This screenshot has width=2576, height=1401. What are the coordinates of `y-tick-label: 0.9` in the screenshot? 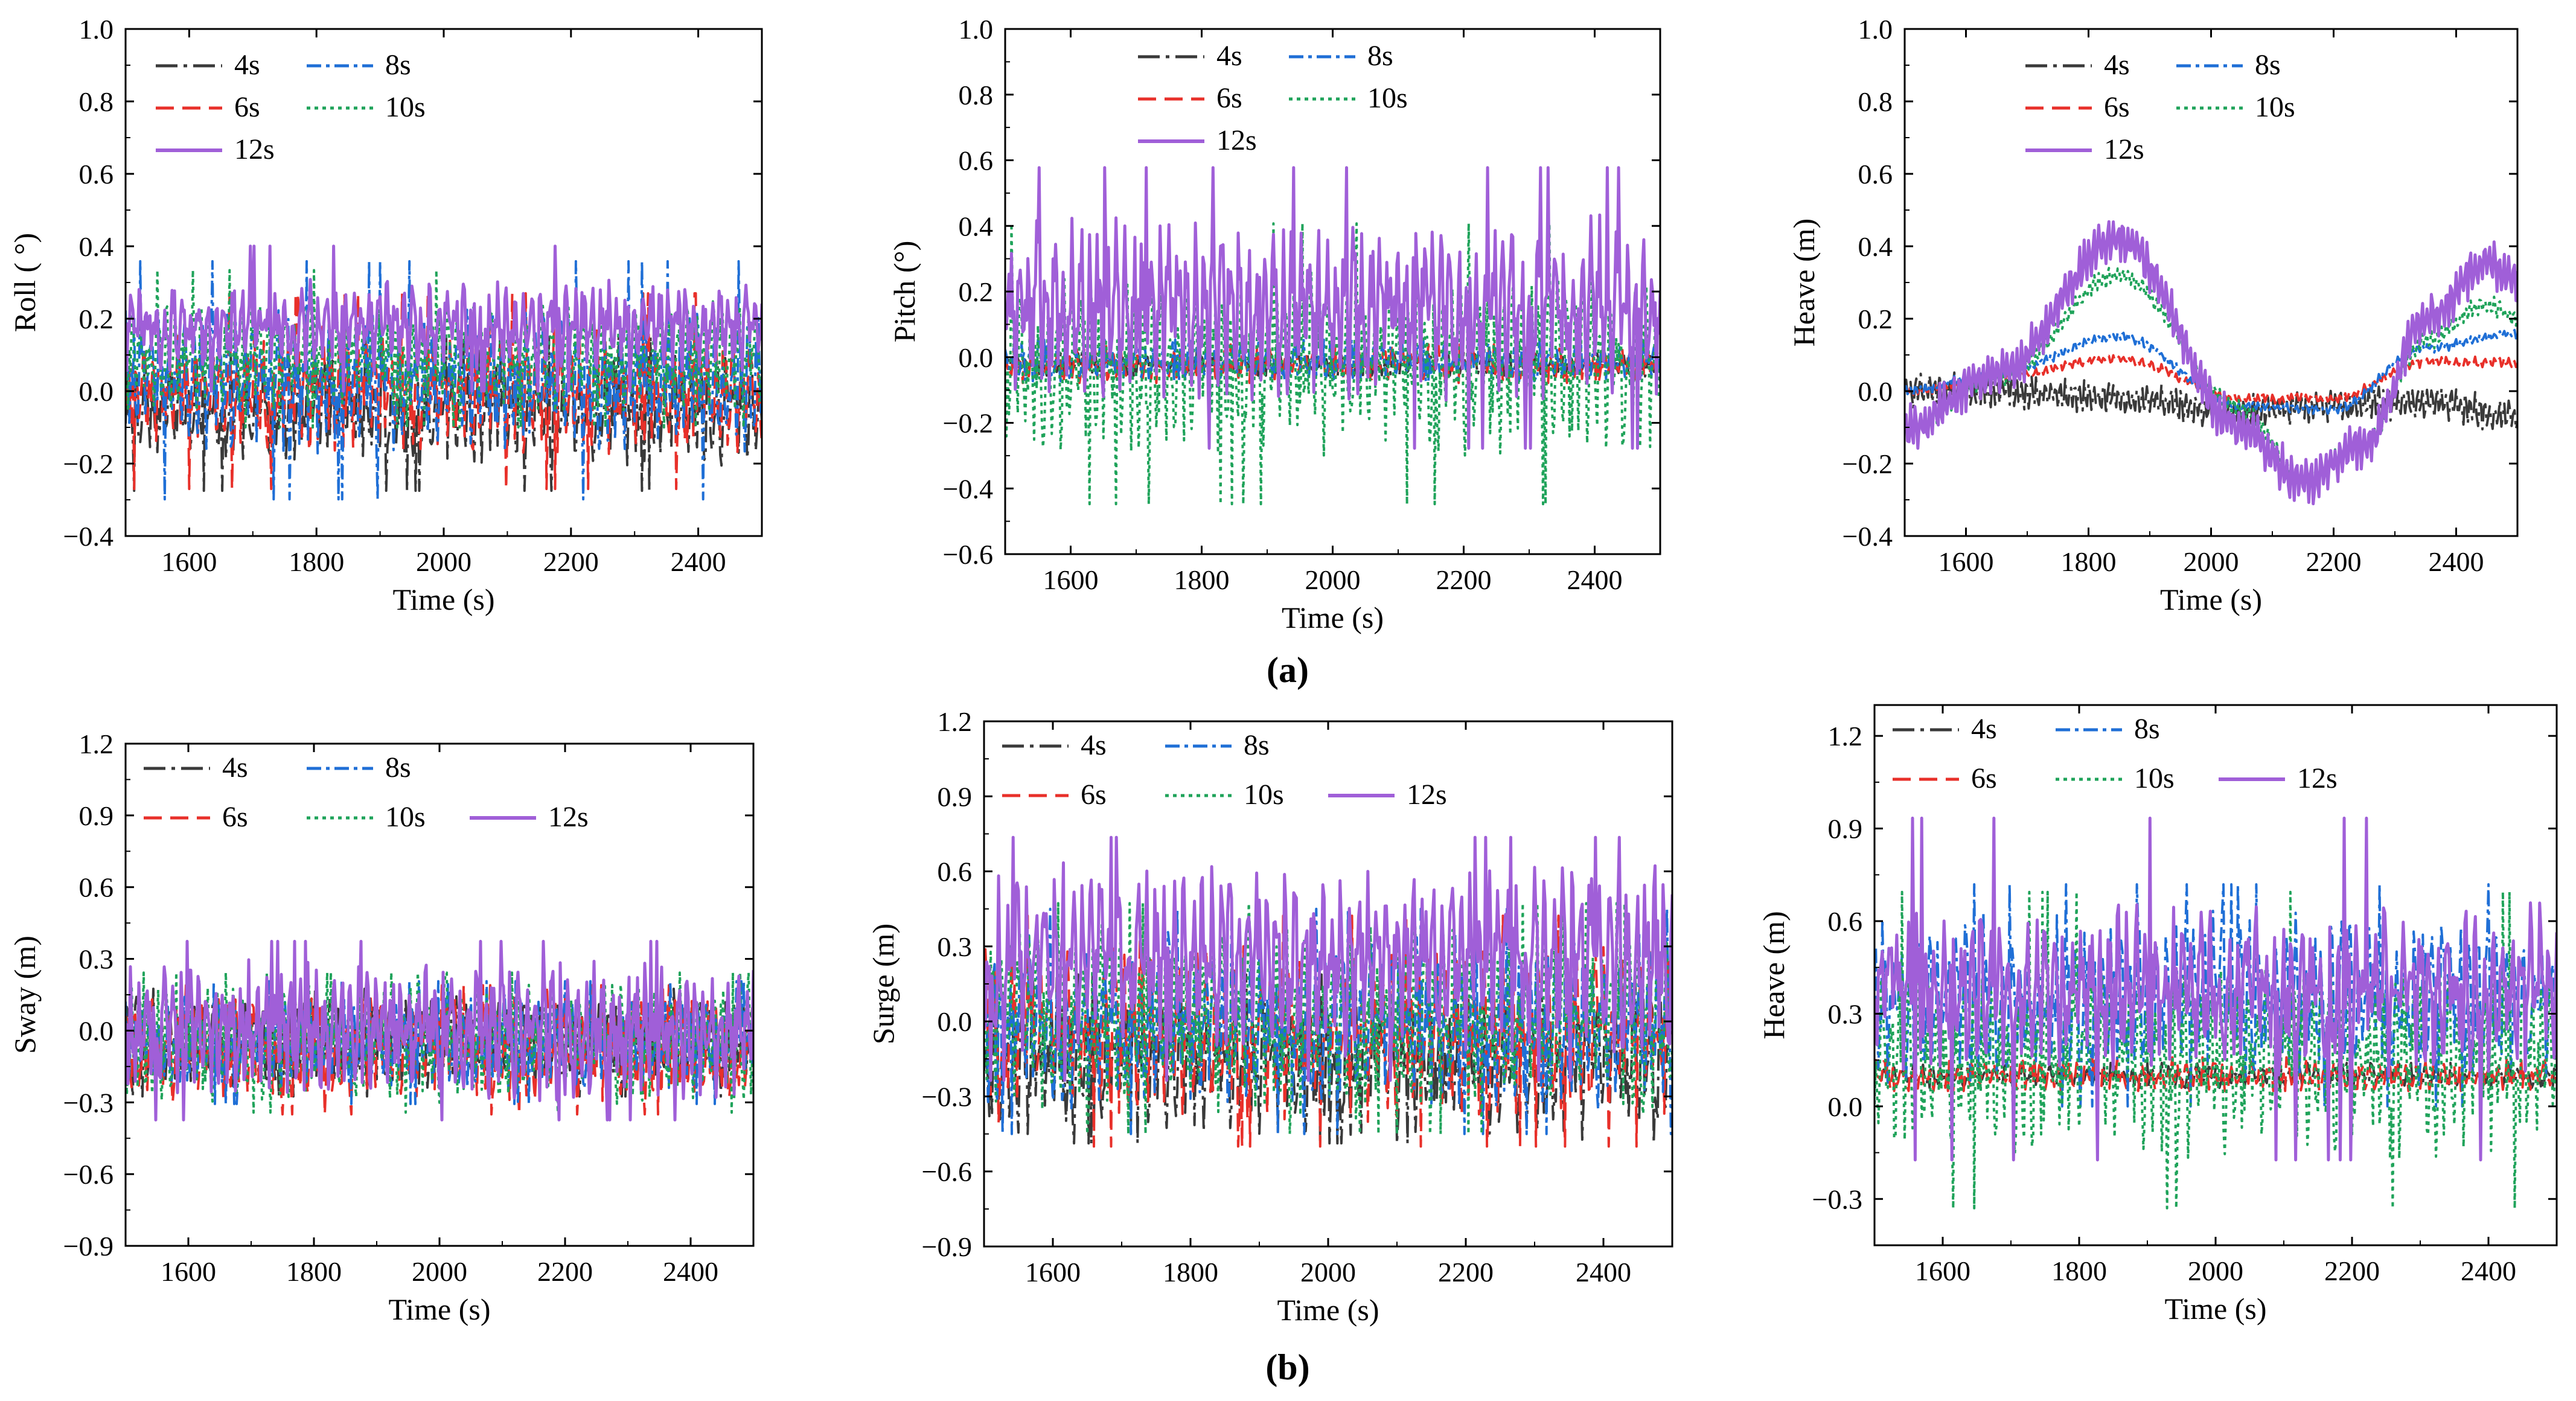 It's located at (1846, 829).